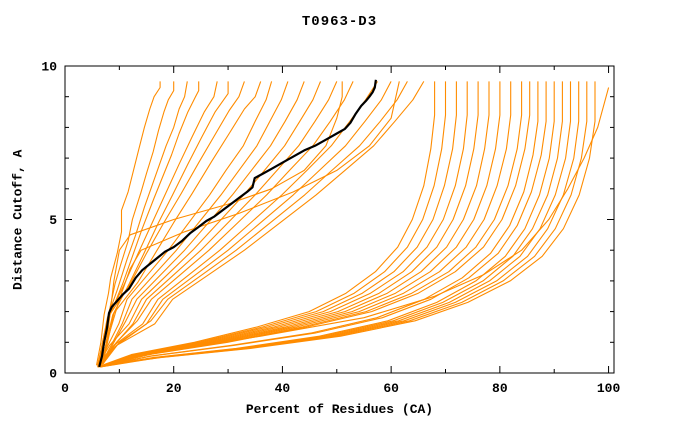  What do you see at coordinates (339, 22) in the screenshot?
I see `chart-title: T0963-D3` at bounding box center [339, 22].